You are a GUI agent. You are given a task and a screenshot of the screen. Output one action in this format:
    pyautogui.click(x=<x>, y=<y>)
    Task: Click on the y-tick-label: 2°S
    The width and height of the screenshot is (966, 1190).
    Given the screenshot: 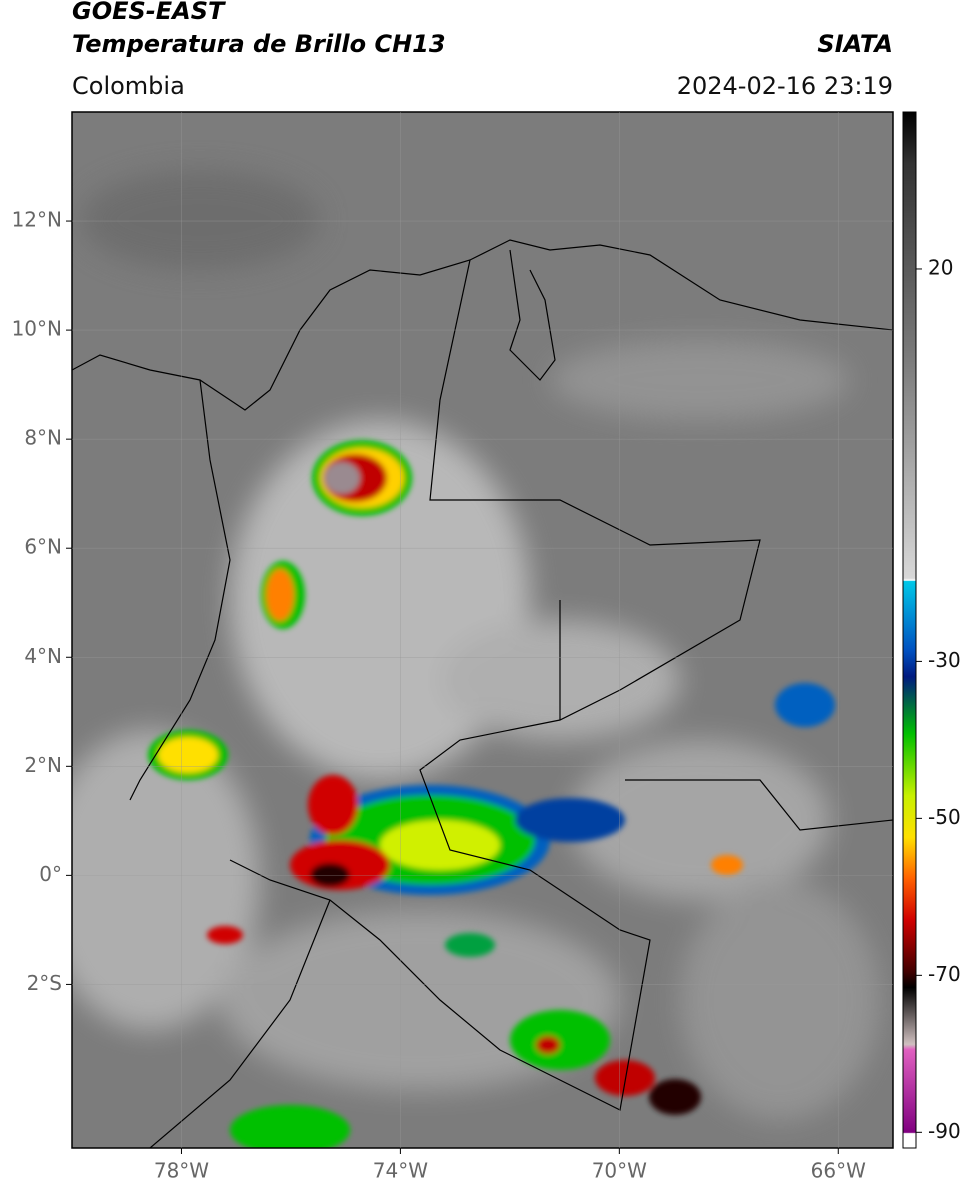 What is the action you would take?
    pyautogui.click(x=44, y=983)
    